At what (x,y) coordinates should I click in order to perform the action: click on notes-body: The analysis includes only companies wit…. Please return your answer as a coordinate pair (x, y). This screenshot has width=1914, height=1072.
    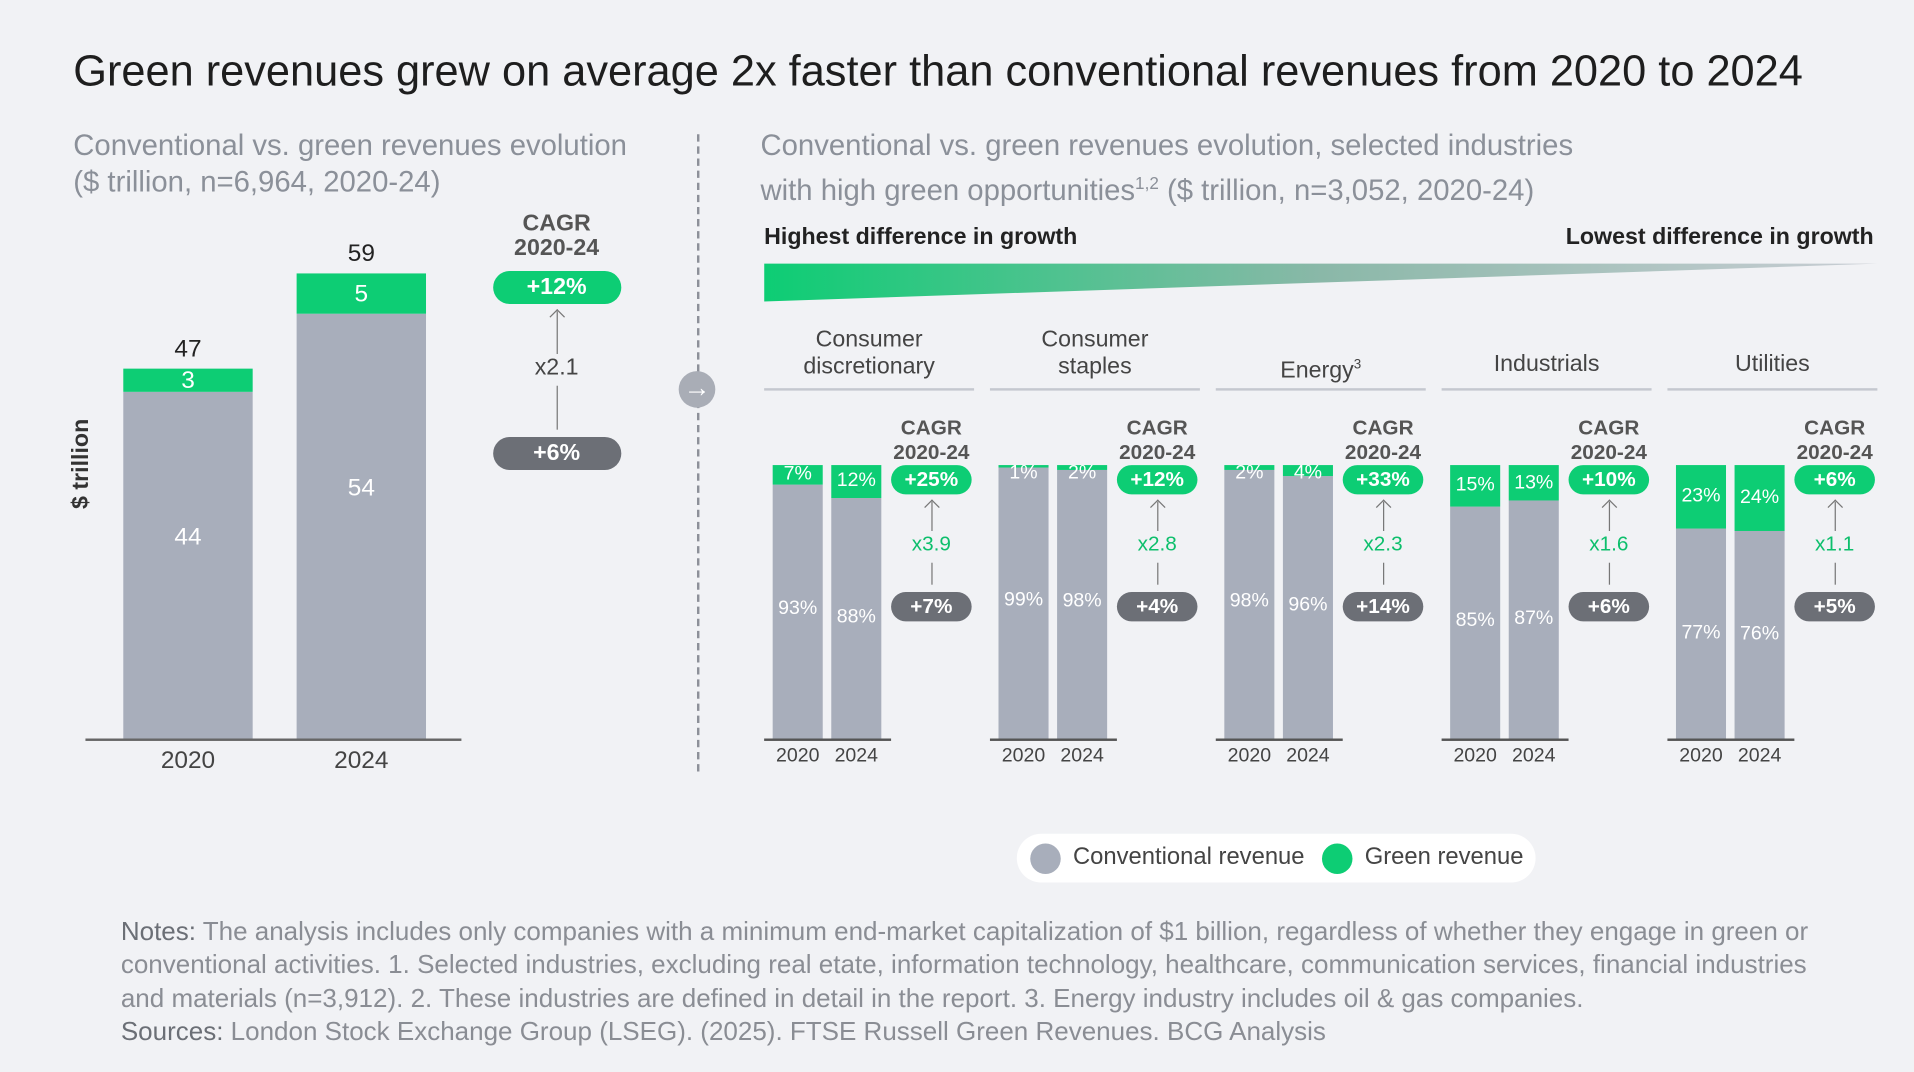
    Looking at the image, I should click on (964, 964).